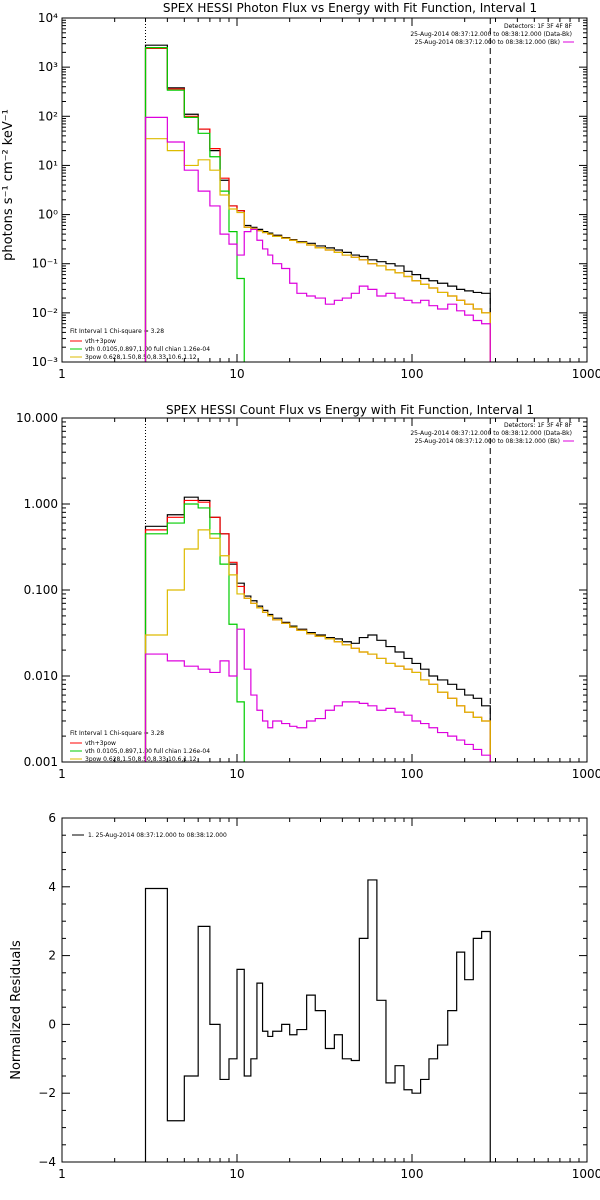 This screenshot has width=600, height=1200. Describe the element at coordinates (48, 165) in the screenshot. I see `y-tick-label: 10¹` at that location.